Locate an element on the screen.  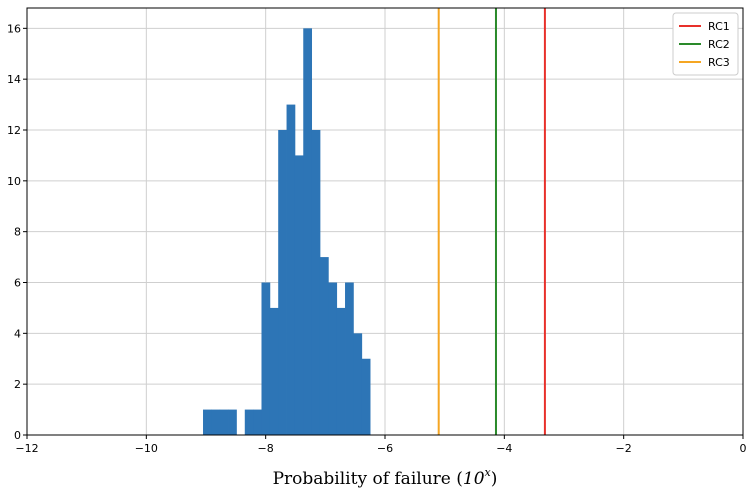
legend-box is located at coordinates (705, 44).